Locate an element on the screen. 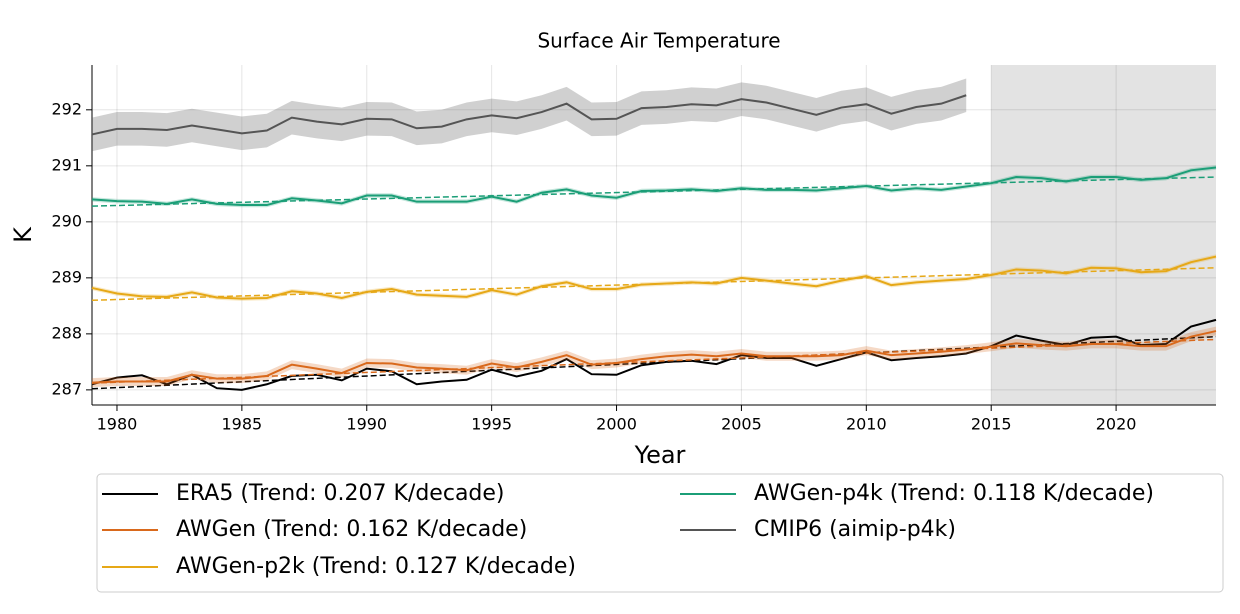 This screenshot has height=614, width=1240. legend-label: AWGen-p2k (Trend: 0.127 K/decade) is located at coordinates (376, 566).